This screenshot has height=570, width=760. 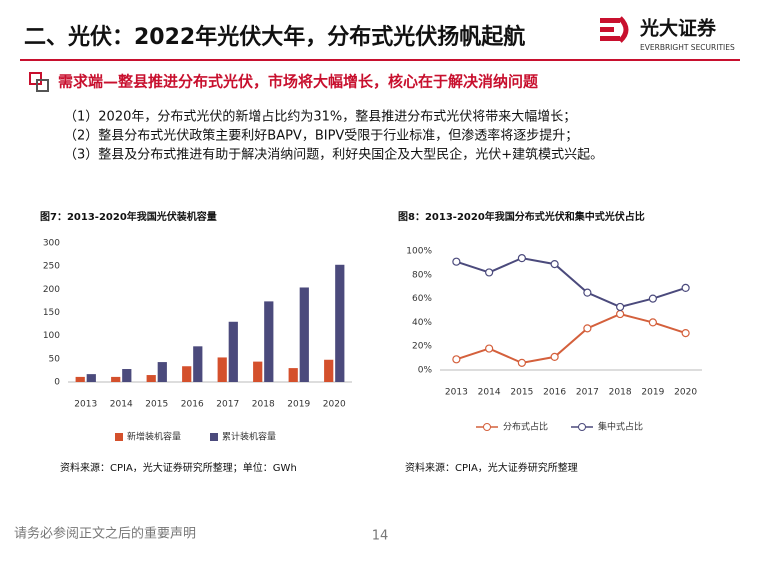 I want to click on y-tick-label: 100, so click(x=51, y=336).